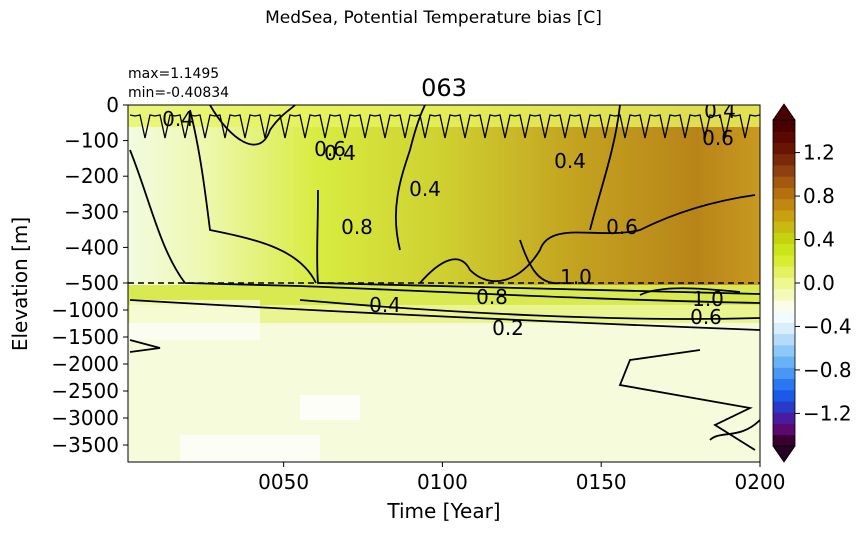  What do you see at coordinates (85, 445) in the screenshot?
I see `y-tick-label: −3500` at bounding box center [85, 445].